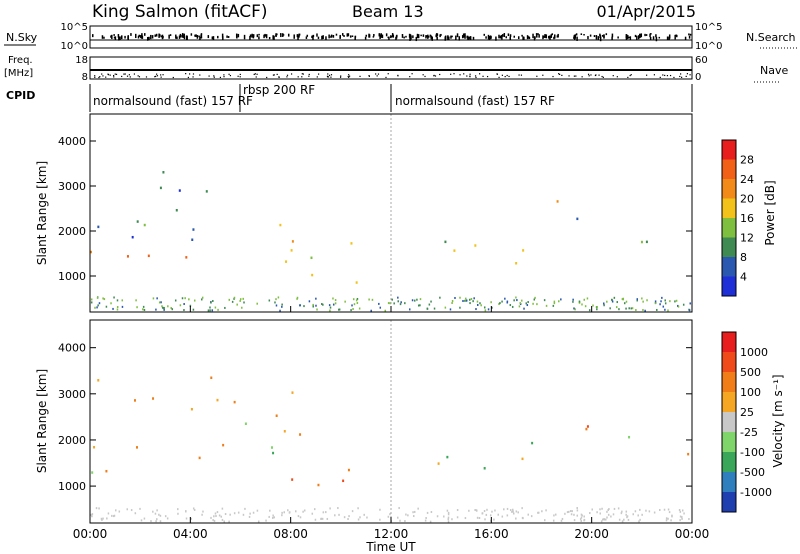  Describe the element at coordinates (20, 60) in the screenshot. I see `freq-label: Freq.` at that location.